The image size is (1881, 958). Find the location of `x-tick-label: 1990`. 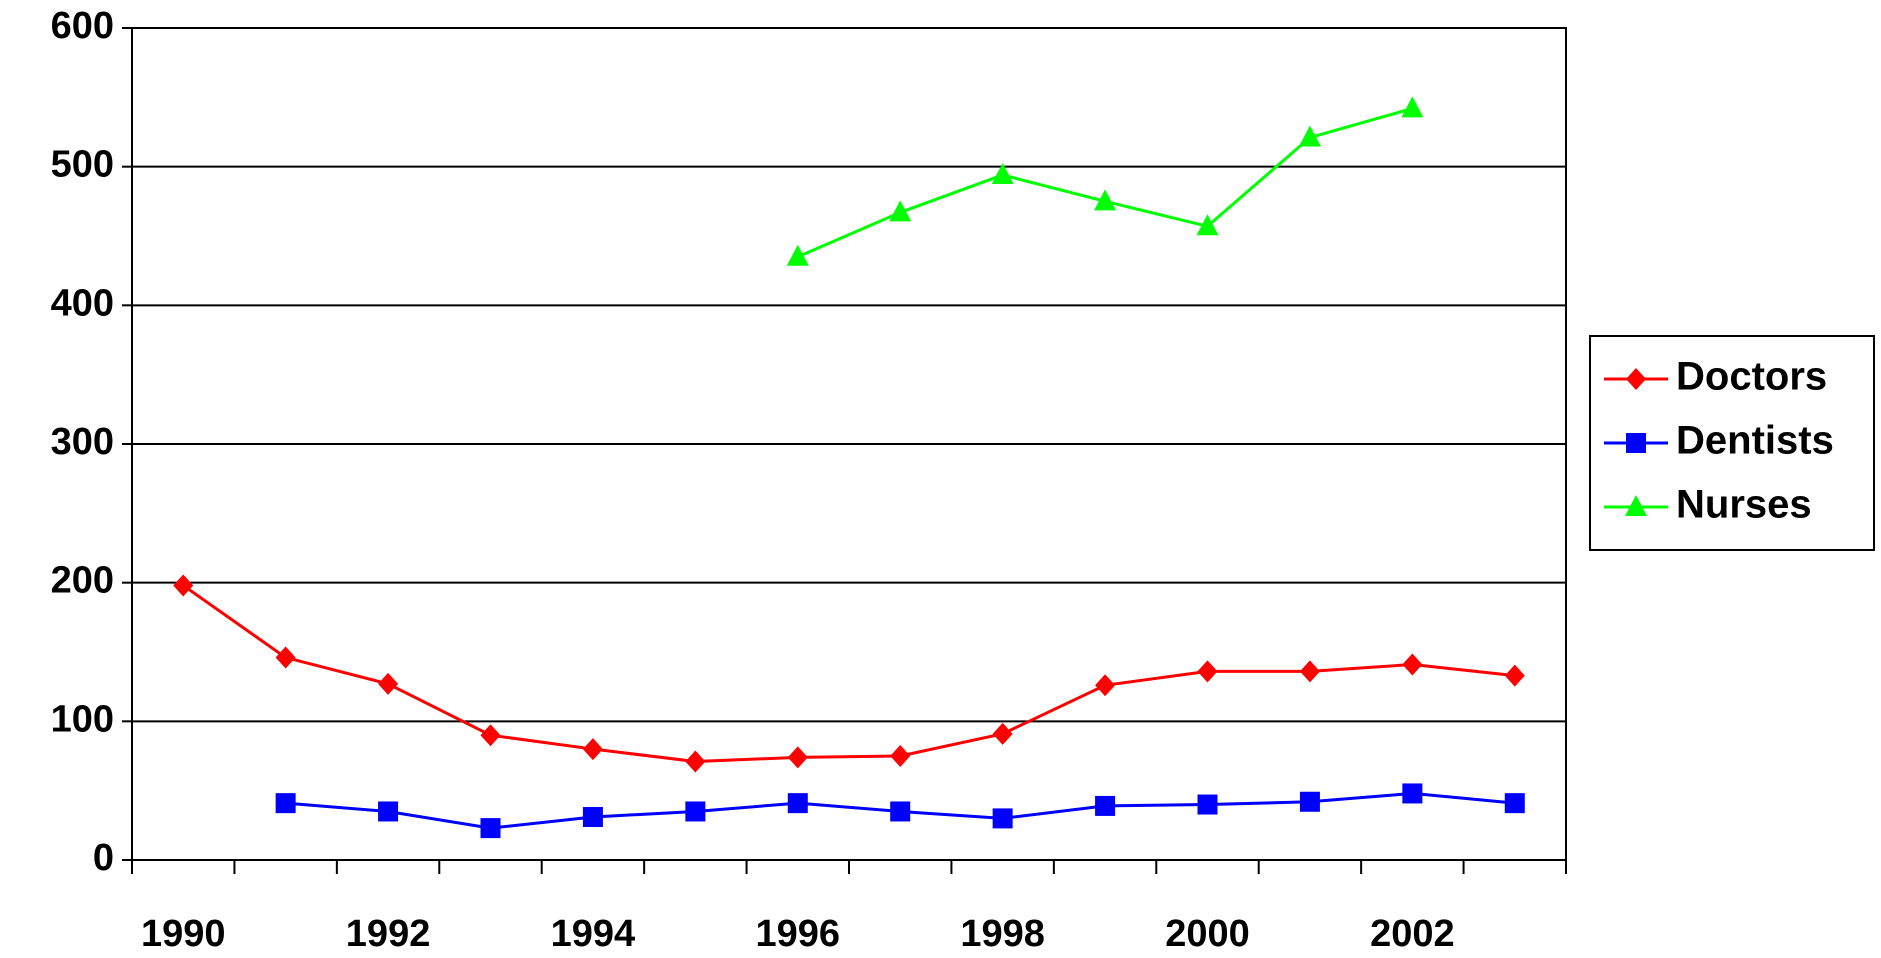

x-tick-label: 1990 is located at coordinates (183, 934).